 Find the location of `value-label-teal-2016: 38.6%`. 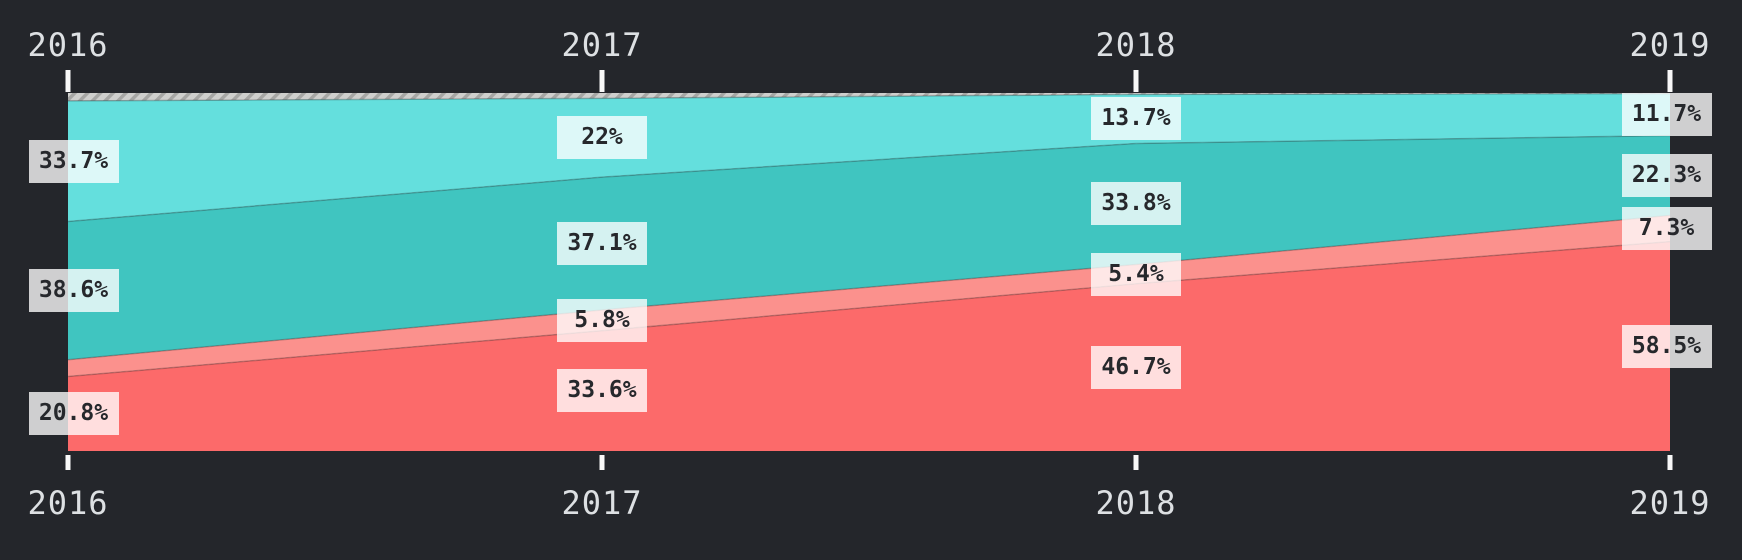

value-label-teal-2016: 38.6% is located at coordinates (73, 291).